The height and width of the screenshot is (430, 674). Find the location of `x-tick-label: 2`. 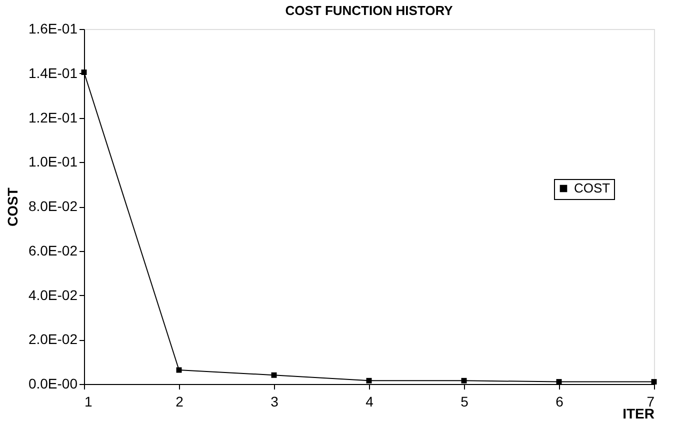

x-tick-label: 2 is located at coordinates (180, 402).